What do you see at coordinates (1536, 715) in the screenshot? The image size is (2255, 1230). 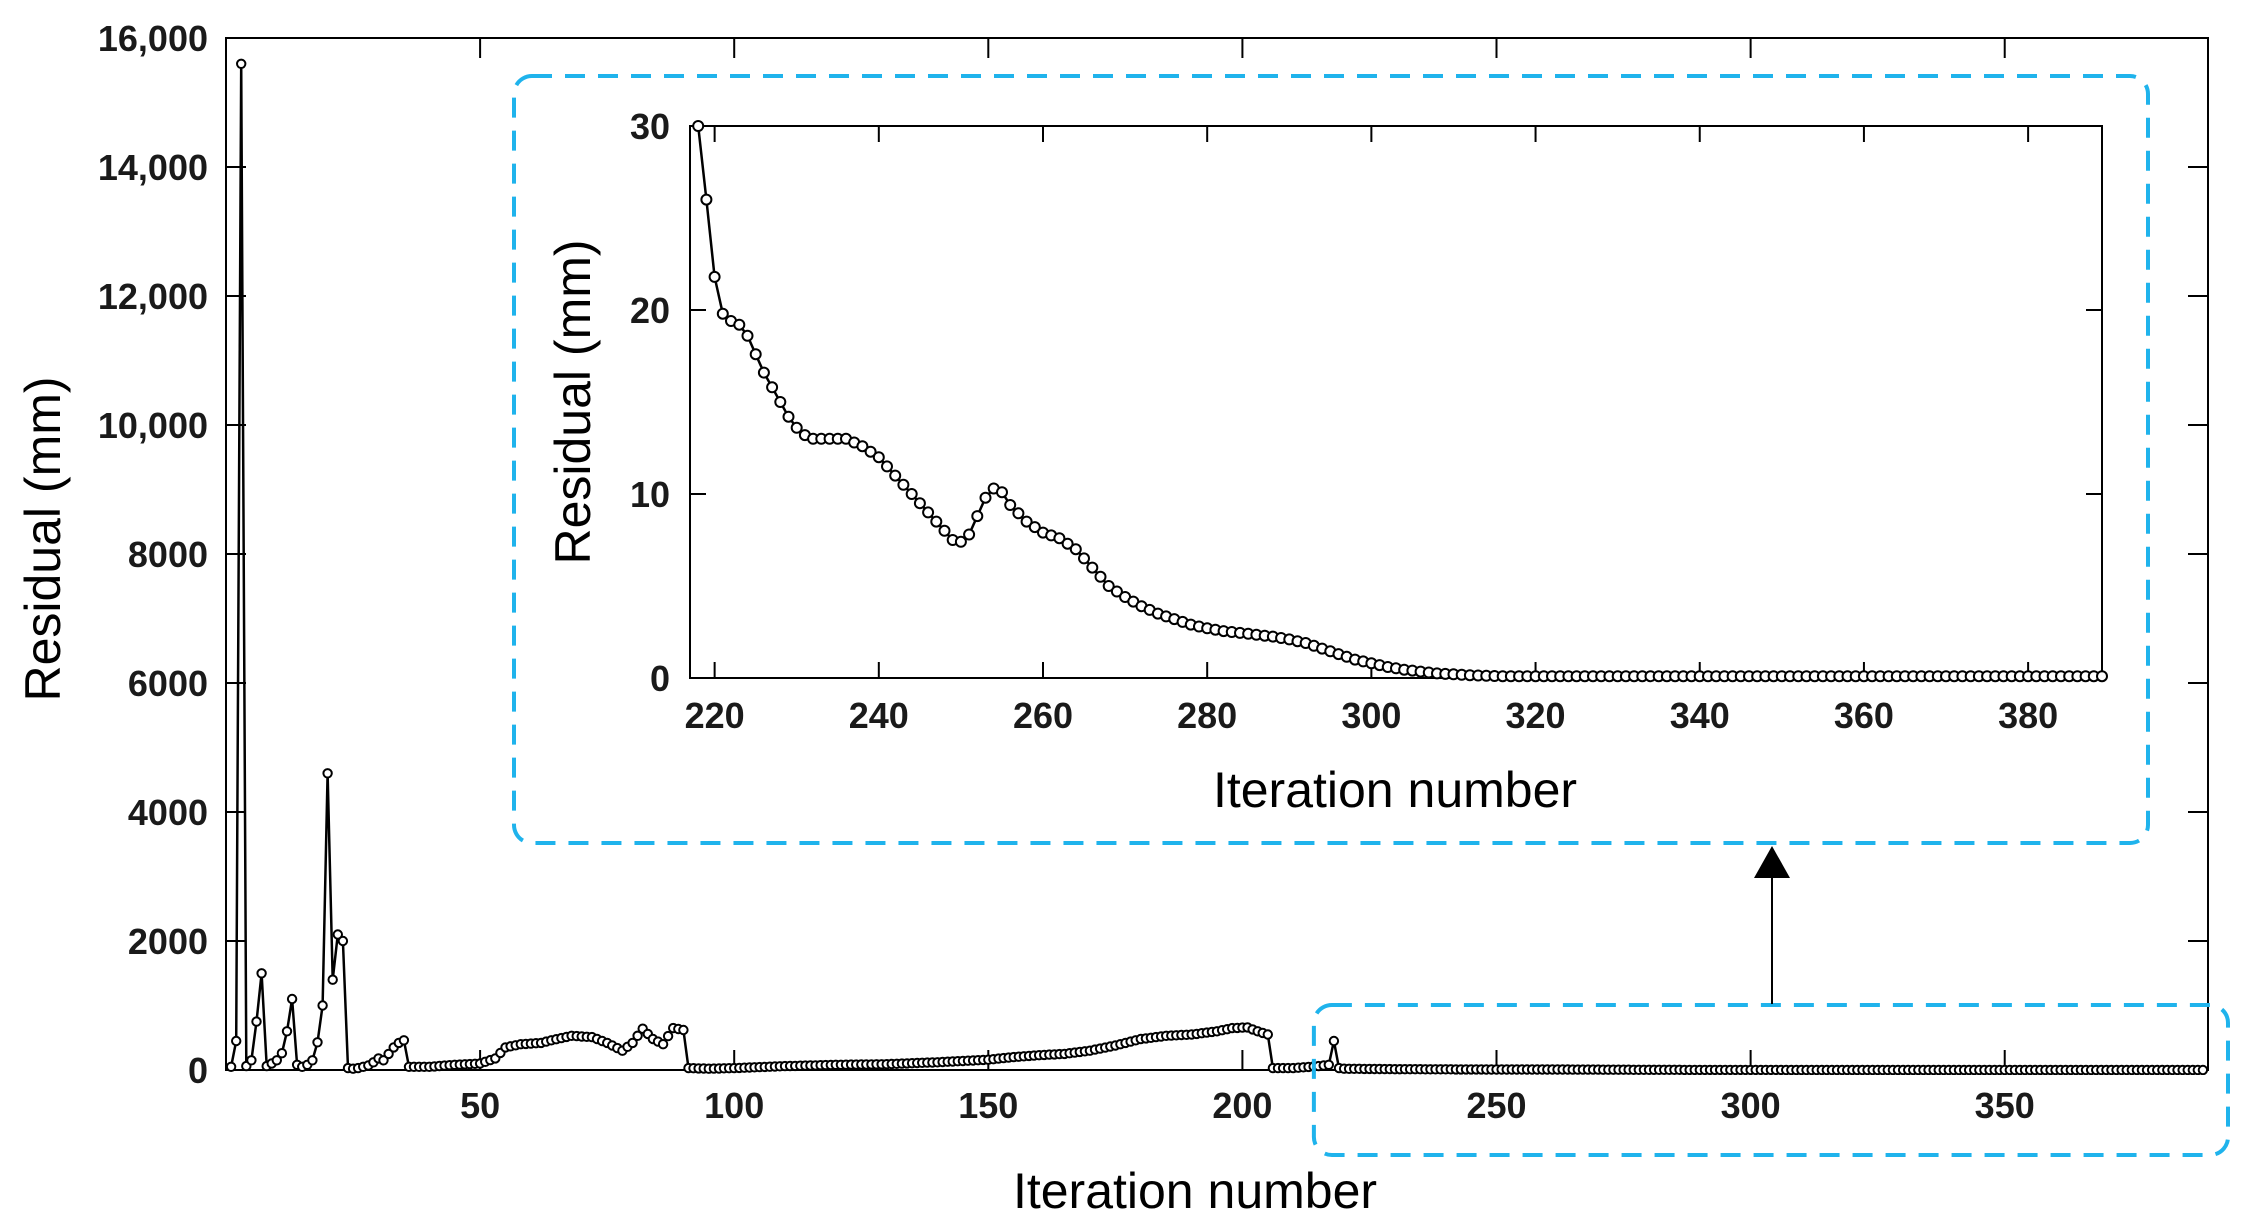 I see `inset-x-tick-label: 320` at bounding box center [1536, 715].